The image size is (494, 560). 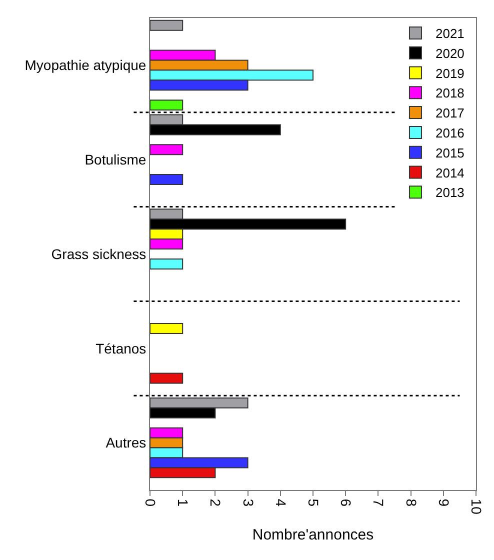 What do you see at coordinates (449, 34) in the screenshot?
I see `legend-label: 2021` at bounding box center [449, 34].